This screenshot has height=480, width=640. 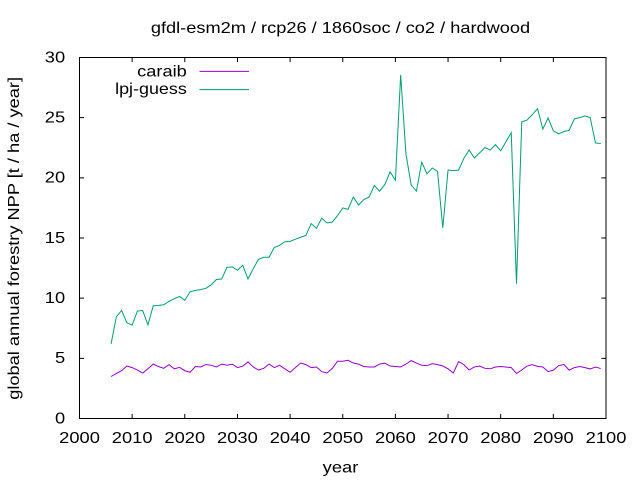 I want to click on svg-text: 2050, so click(x=342, y=438).